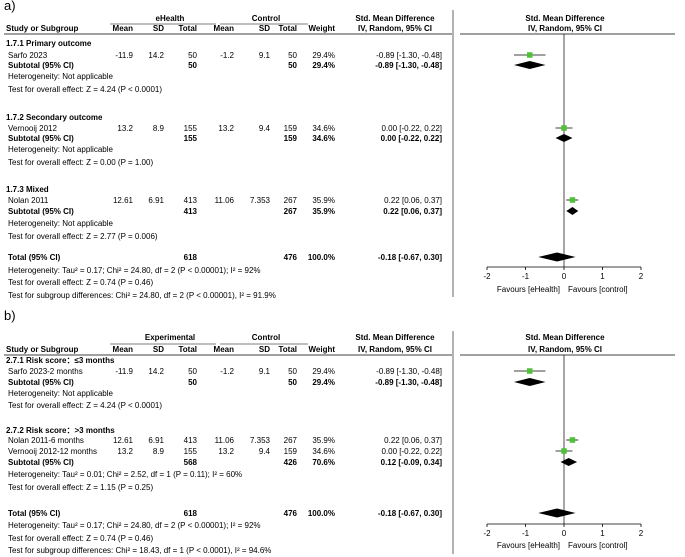  Describe the element at coordinates (226, 451) in the screenshot. I see `study-mean2: 13.2` at that location.